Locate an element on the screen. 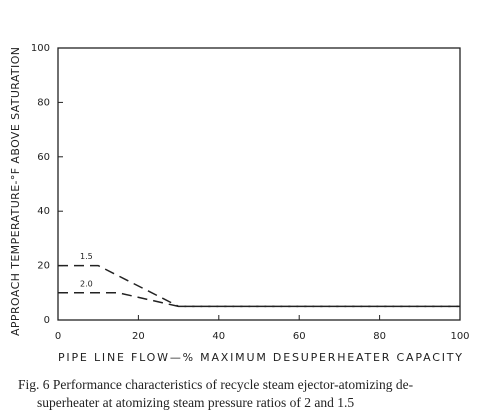 The image size is (481, 415). series-label: 2.0 is located at coordinates (86, 283).